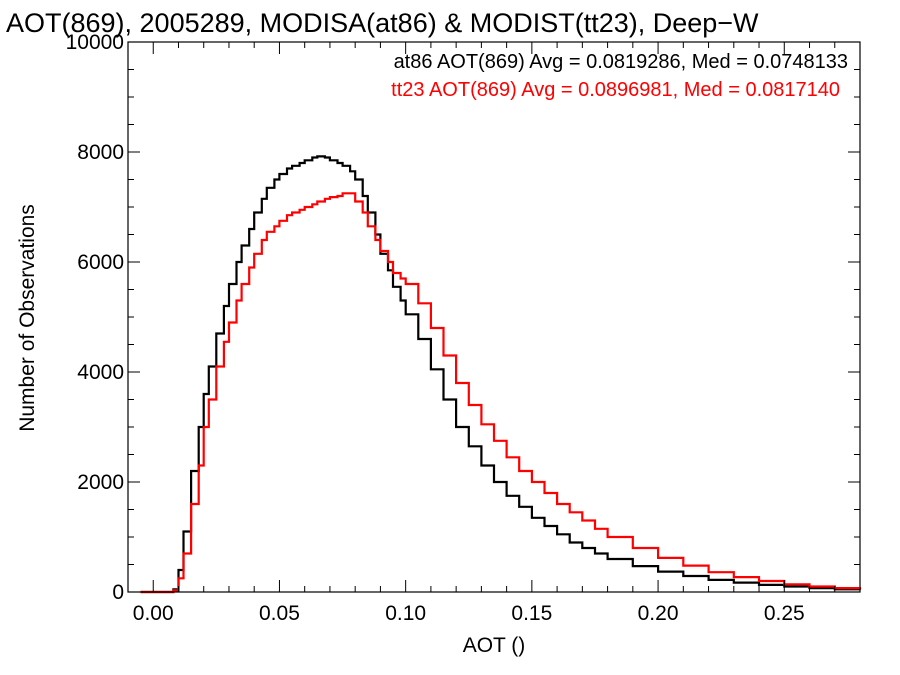 The height and width of the screenshot is (675, 900). Describe the element at coordinates (279, 613) in the screenshot. I see `x-tick-label: 0.05` at that location.